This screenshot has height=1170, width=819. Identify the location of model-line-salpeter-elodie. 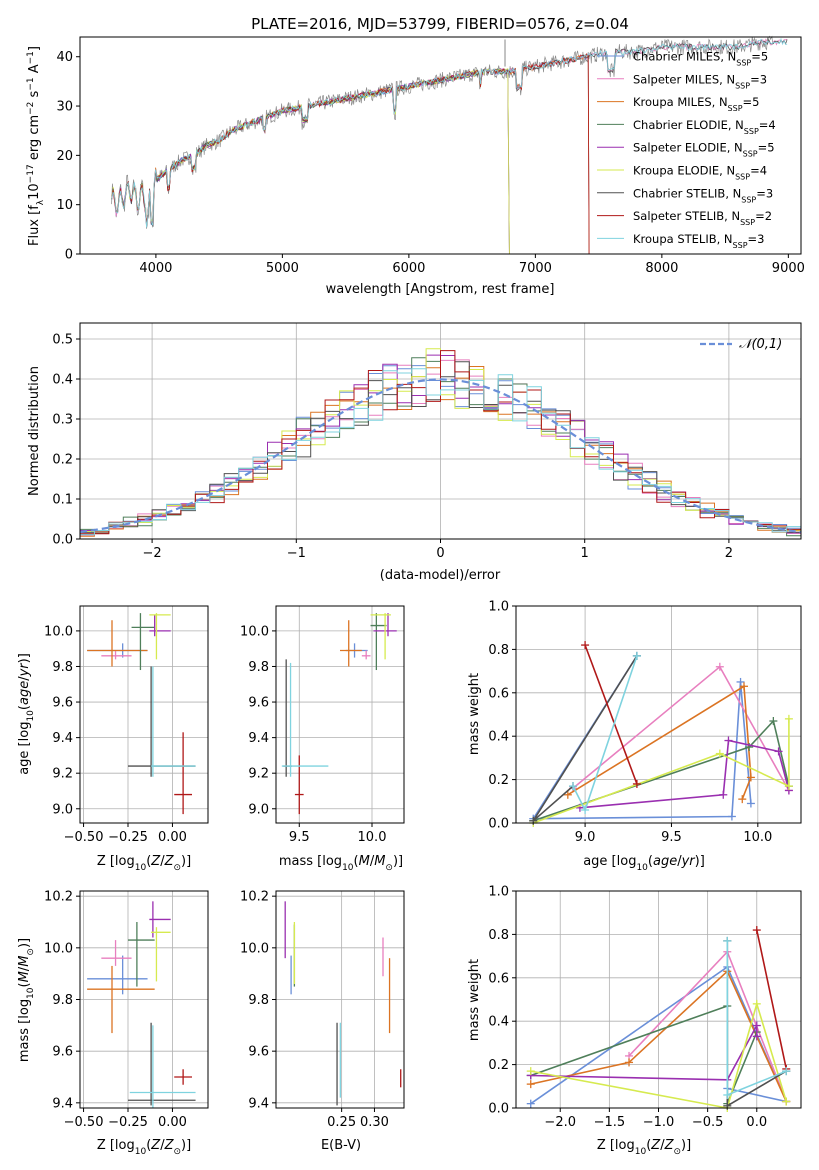
(310, 161).